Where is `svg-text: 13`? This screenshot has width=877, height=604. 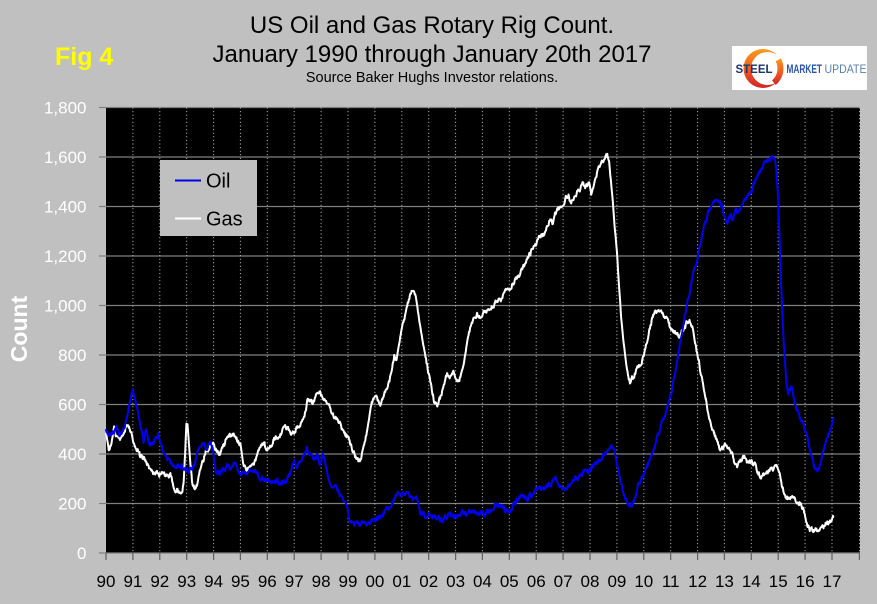 svg-text: 13 is located at coordinates (724, 581).